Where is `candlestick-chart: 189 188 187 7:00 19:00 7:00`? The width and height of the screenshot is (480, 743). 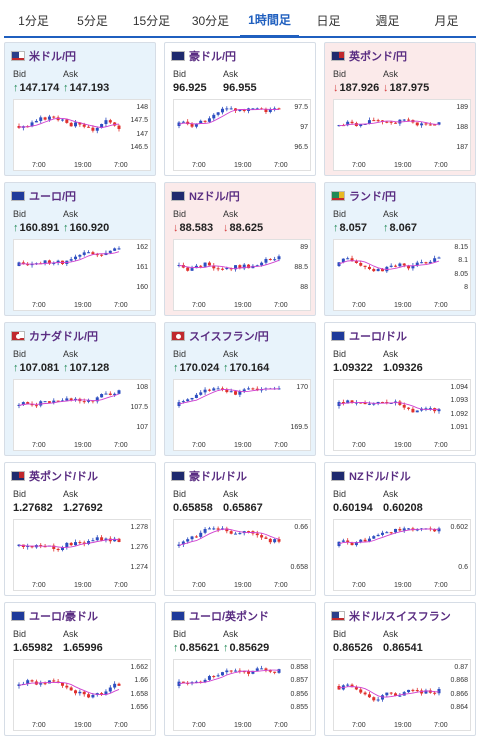 candlestick-chart: 189 188 187 7:00 19:00 7:00 is located at coordinates (402, 135).